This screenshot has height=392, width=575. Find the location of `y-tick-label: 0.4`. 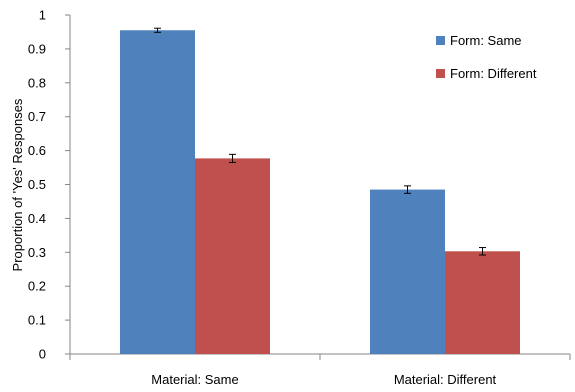

y-tick-label: 0.4 is located at coordinates (37, 218).